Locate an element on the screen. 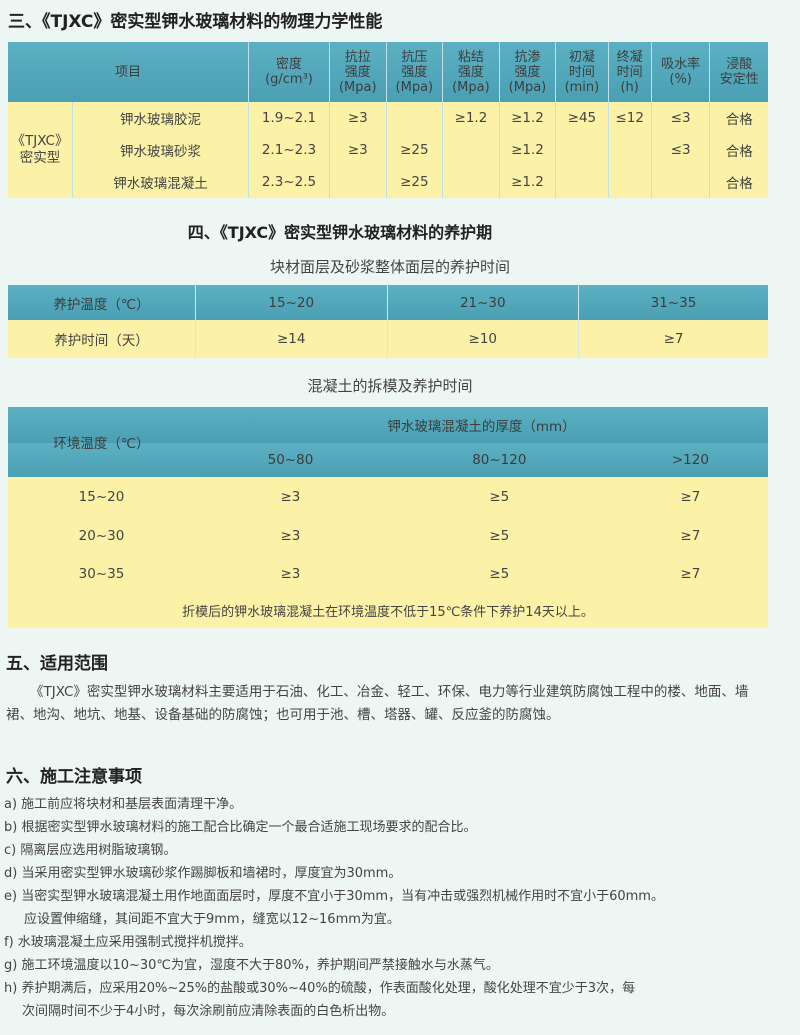 This screenshot has height=1035, width=800. cell: 2.1~2.3 is located at coordinates (288, 150).